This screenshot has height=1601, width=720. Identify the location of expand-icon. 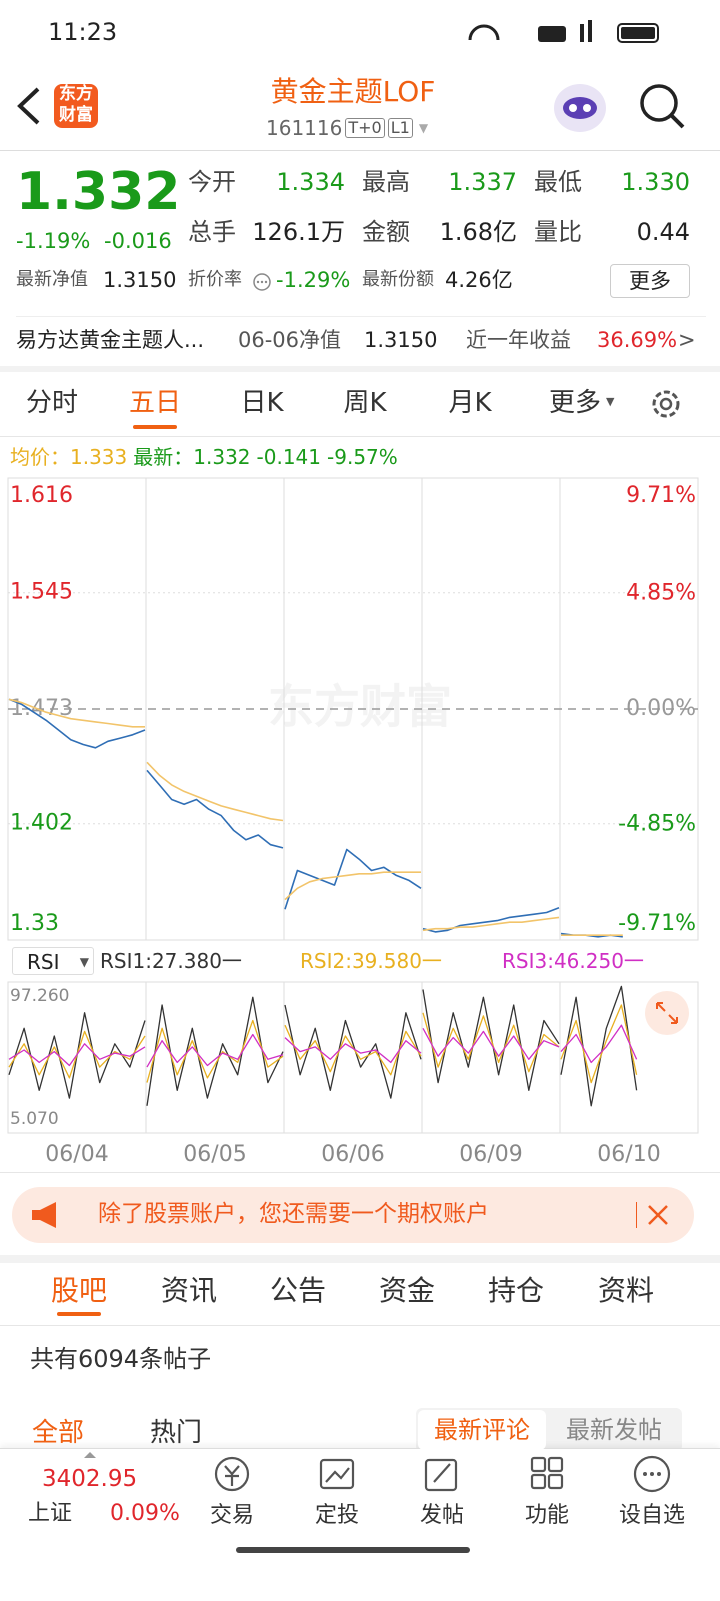
(667, 1013).